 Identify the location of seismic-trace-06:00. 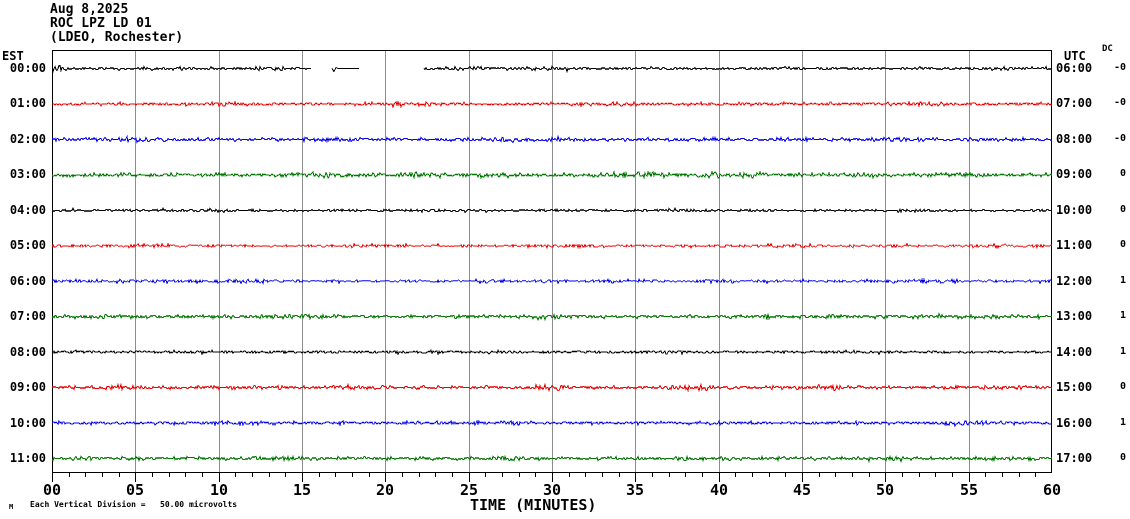
(552, 281).